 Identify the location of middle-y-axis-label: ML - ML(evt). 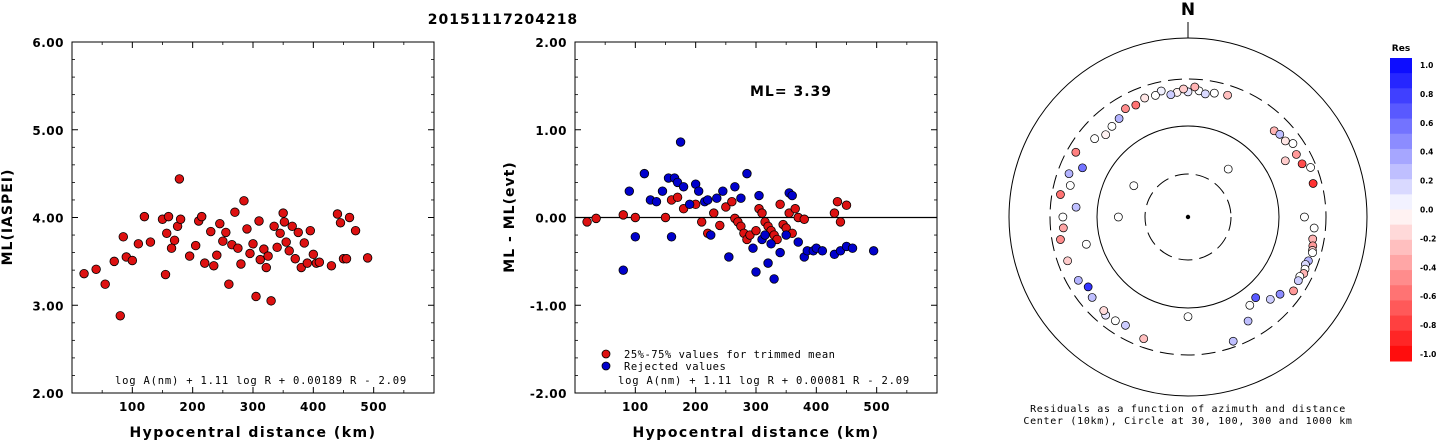
(510, 216).